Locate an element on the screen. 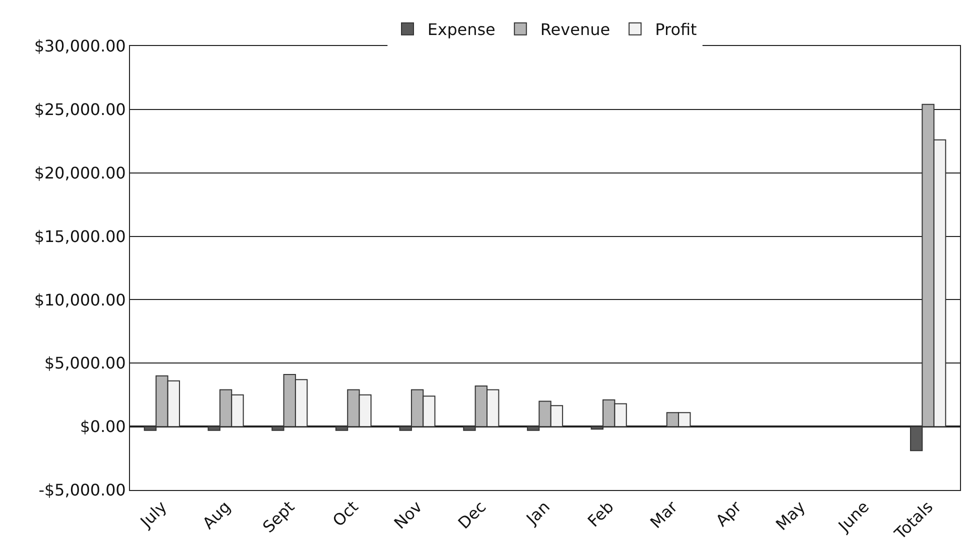 This screenshot has height=560, width=980. y-tick-label: -$5,000.00 is located at coordinates (82, 490).